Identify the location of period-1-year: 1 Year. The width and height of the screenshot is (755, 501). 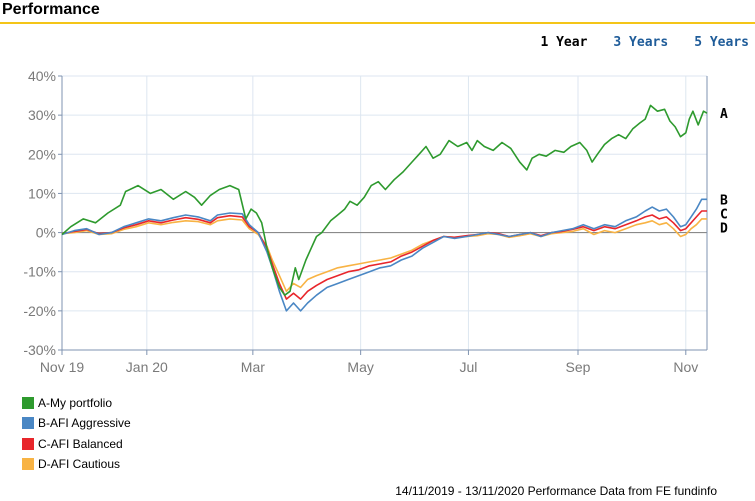
(564, 42).